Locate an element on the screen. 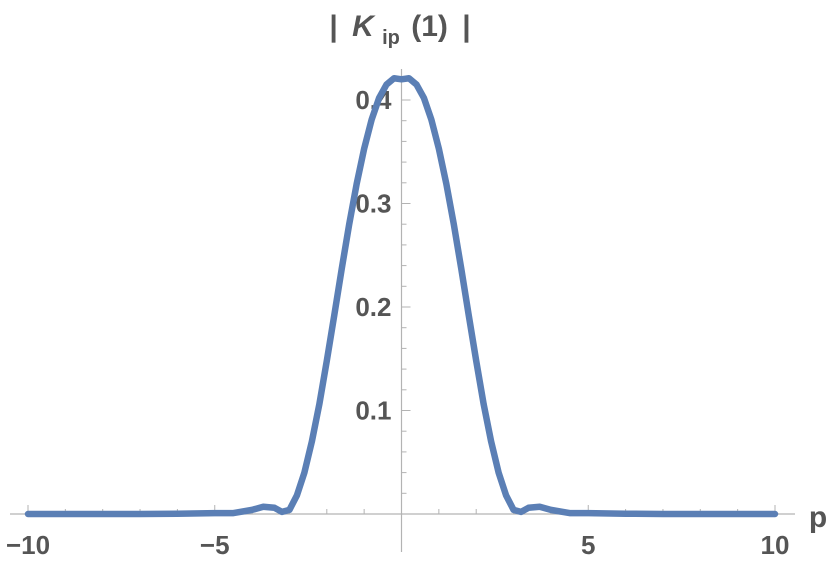 The height and width of the screenshot is (561, 830). y-label-subscript: ip is located at coordinates (391, 38).